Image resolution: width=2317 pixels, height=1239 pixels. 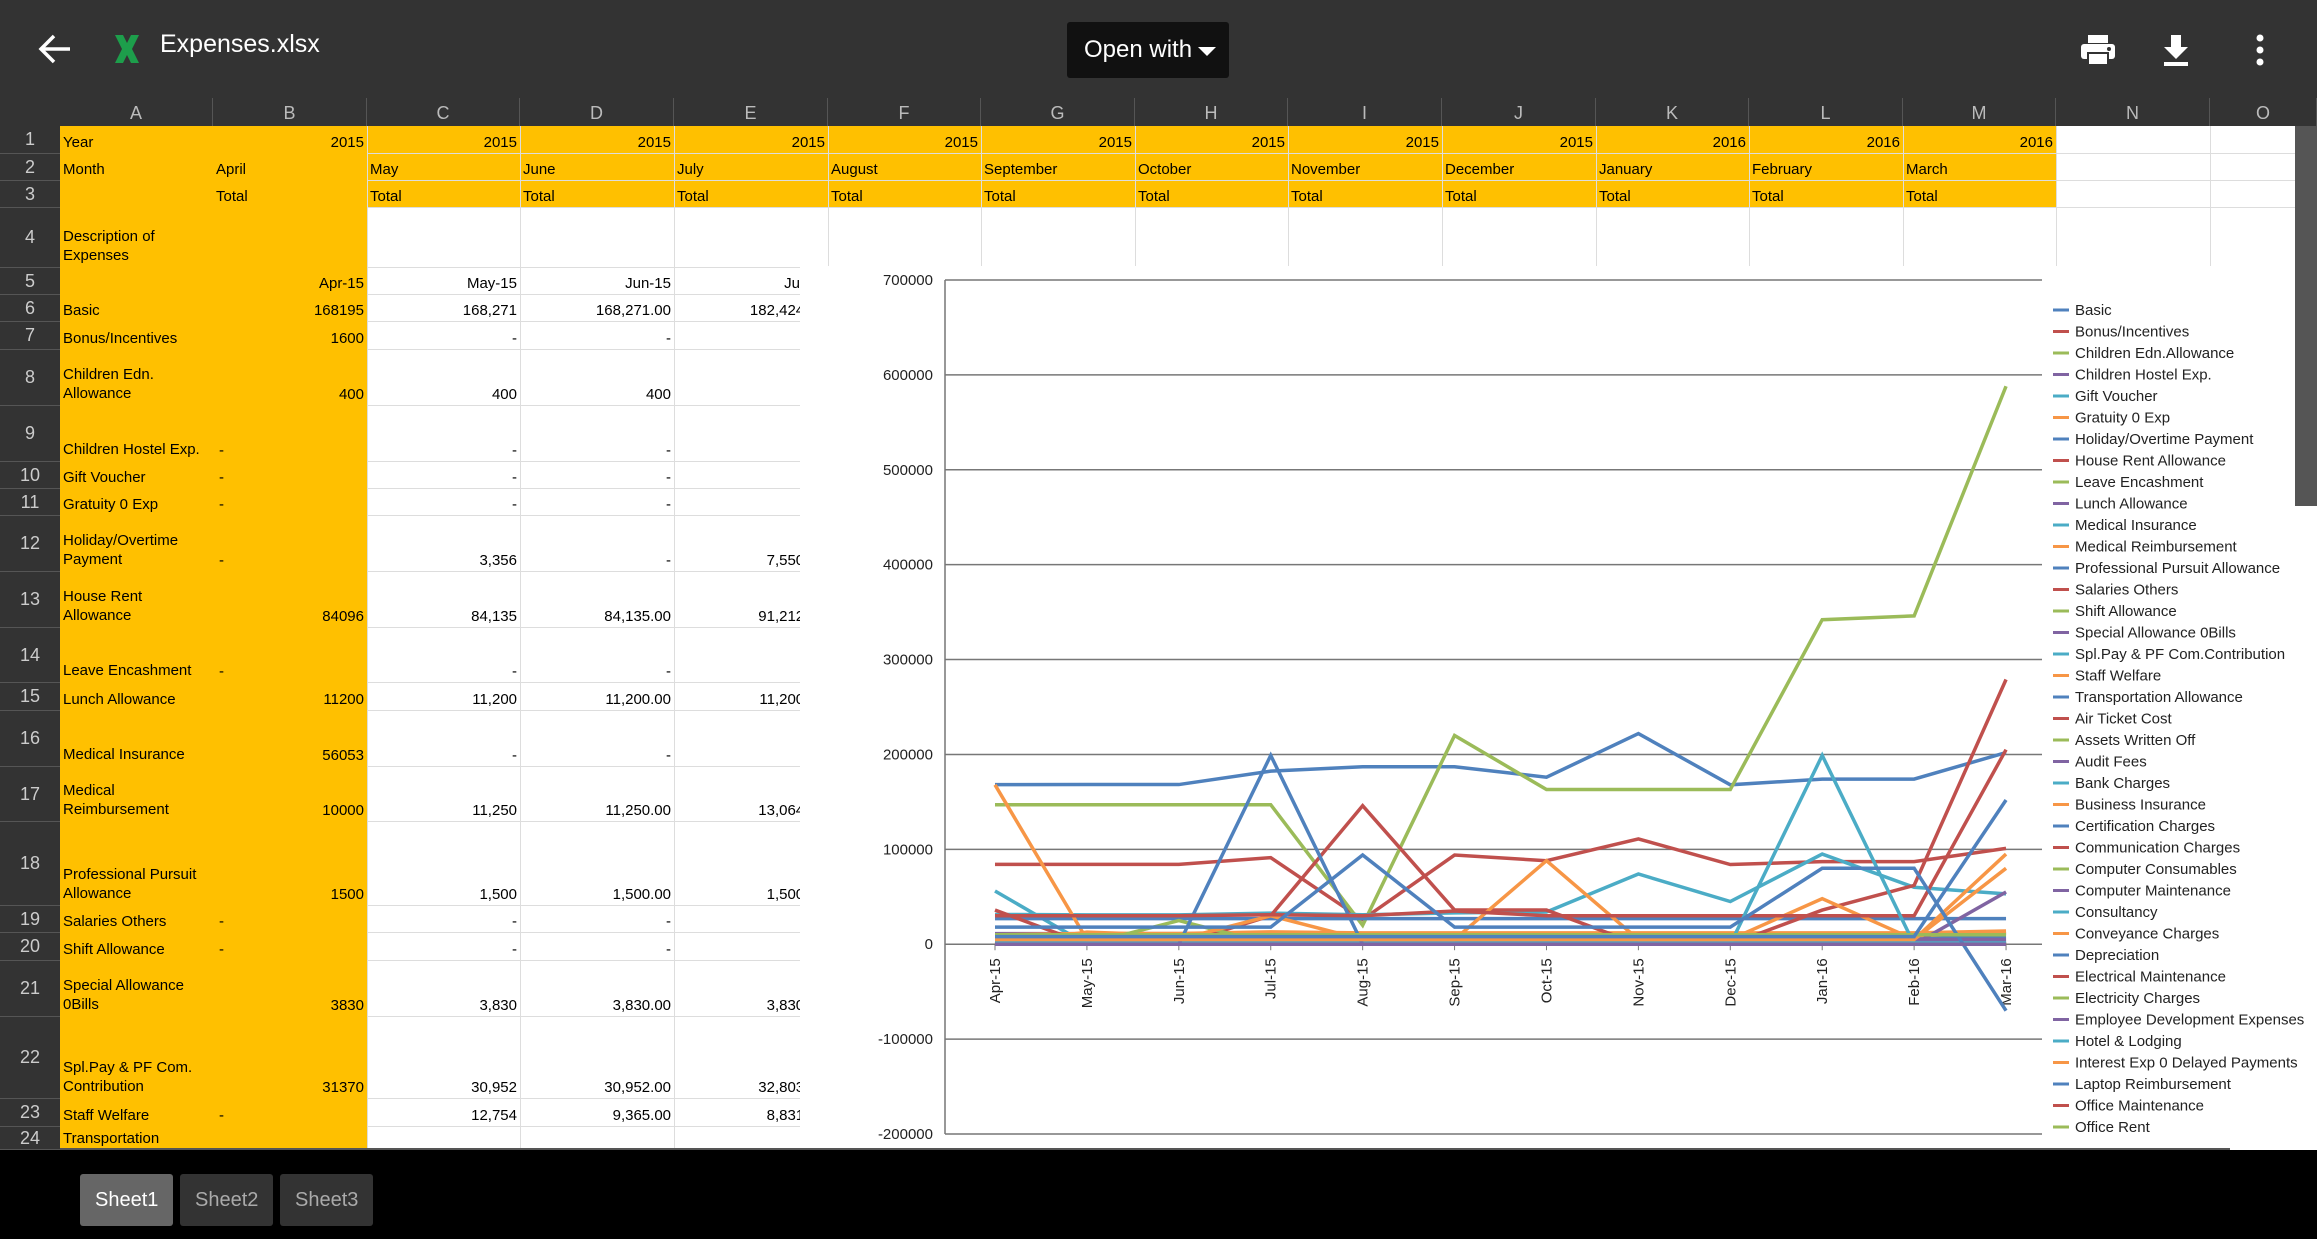 I want to click on cell-a211: -, so click(x=236, y=502).